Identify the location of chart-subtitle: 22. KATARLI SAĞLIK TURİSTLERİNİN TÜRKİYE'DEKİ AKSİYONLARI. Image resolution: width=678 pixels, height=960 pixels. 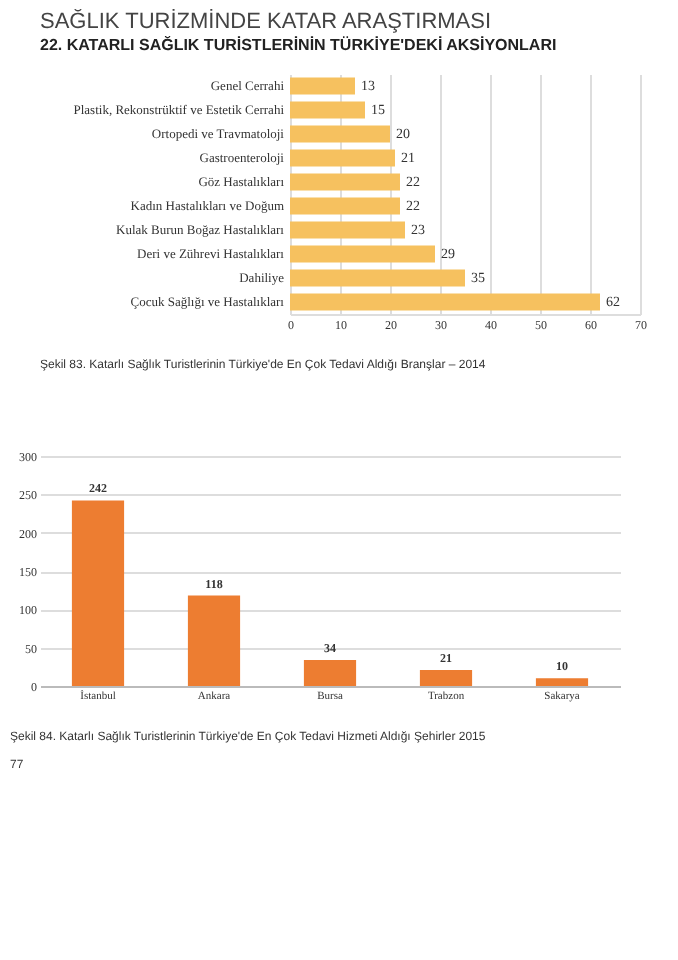
(298, 44).